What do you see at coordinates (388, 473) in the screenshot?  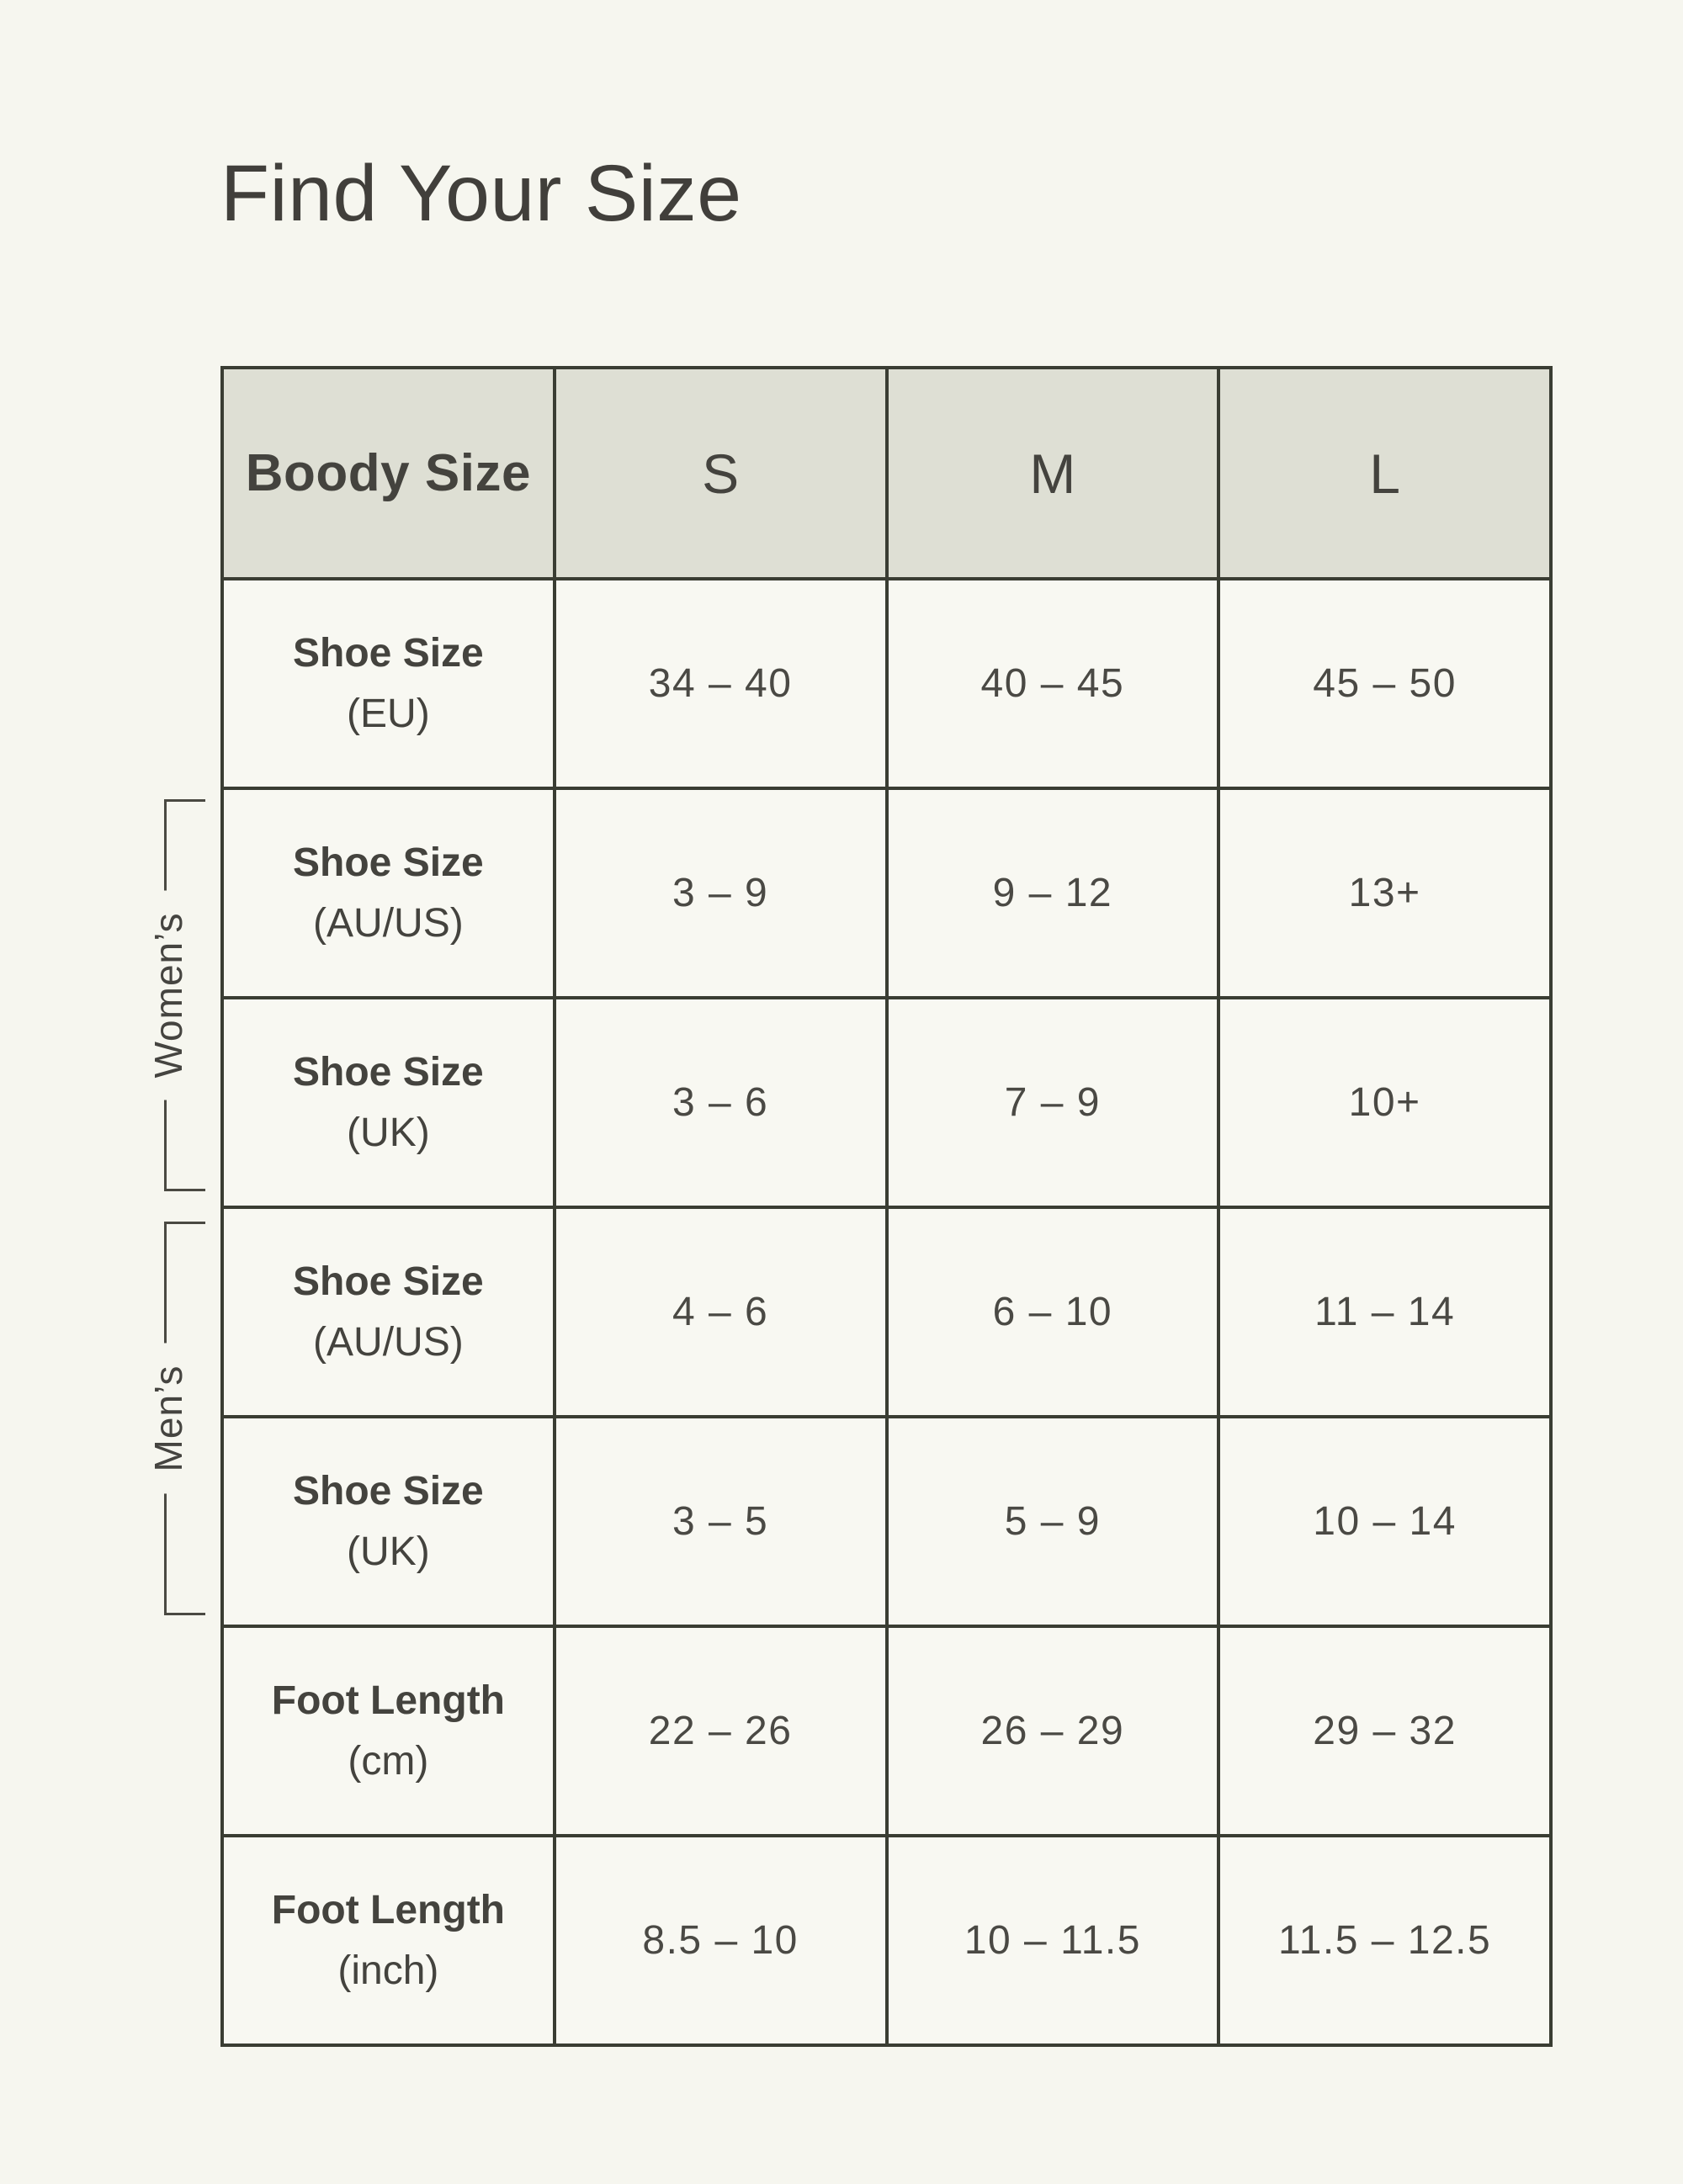 I see `header-boody-size: Boody Size` at bounding box center [388, 473].